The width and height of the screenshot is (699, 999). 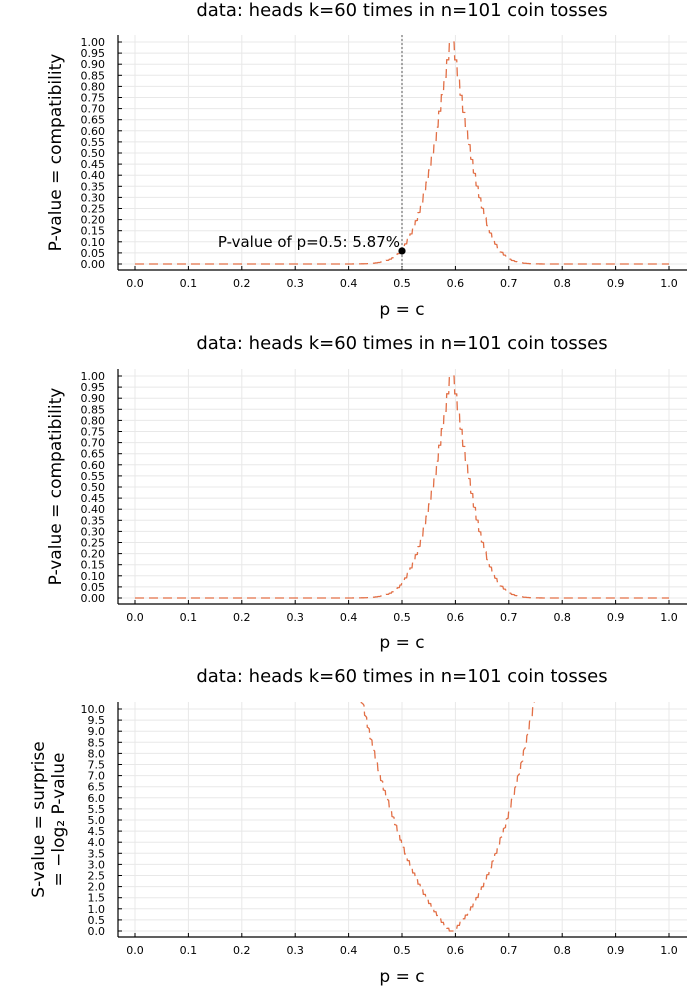 What do you see at coordinates (97, 787) in the screenshot?
I see `y-tick-label: 6.5` at bounding box center [97, 787].